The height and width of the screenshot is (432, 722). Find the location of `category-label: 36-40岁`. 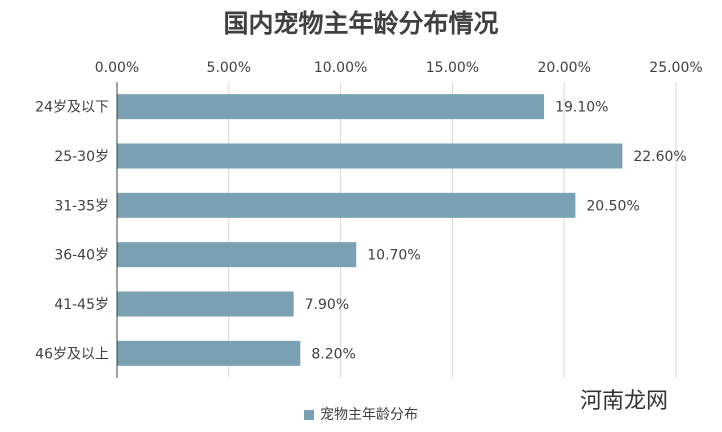

category-label: 36-40岁 is located at coordinates (81, 256).